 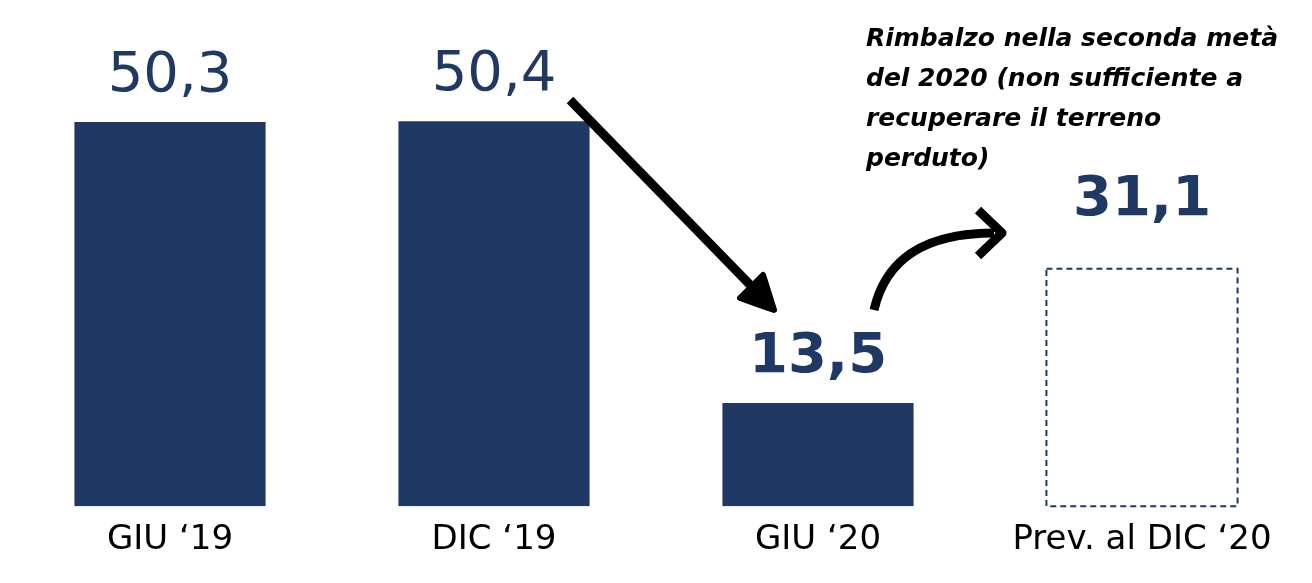 I want to click on x-tick-label: Prev. al DIC ‘20, so click(x=1142, y=537).